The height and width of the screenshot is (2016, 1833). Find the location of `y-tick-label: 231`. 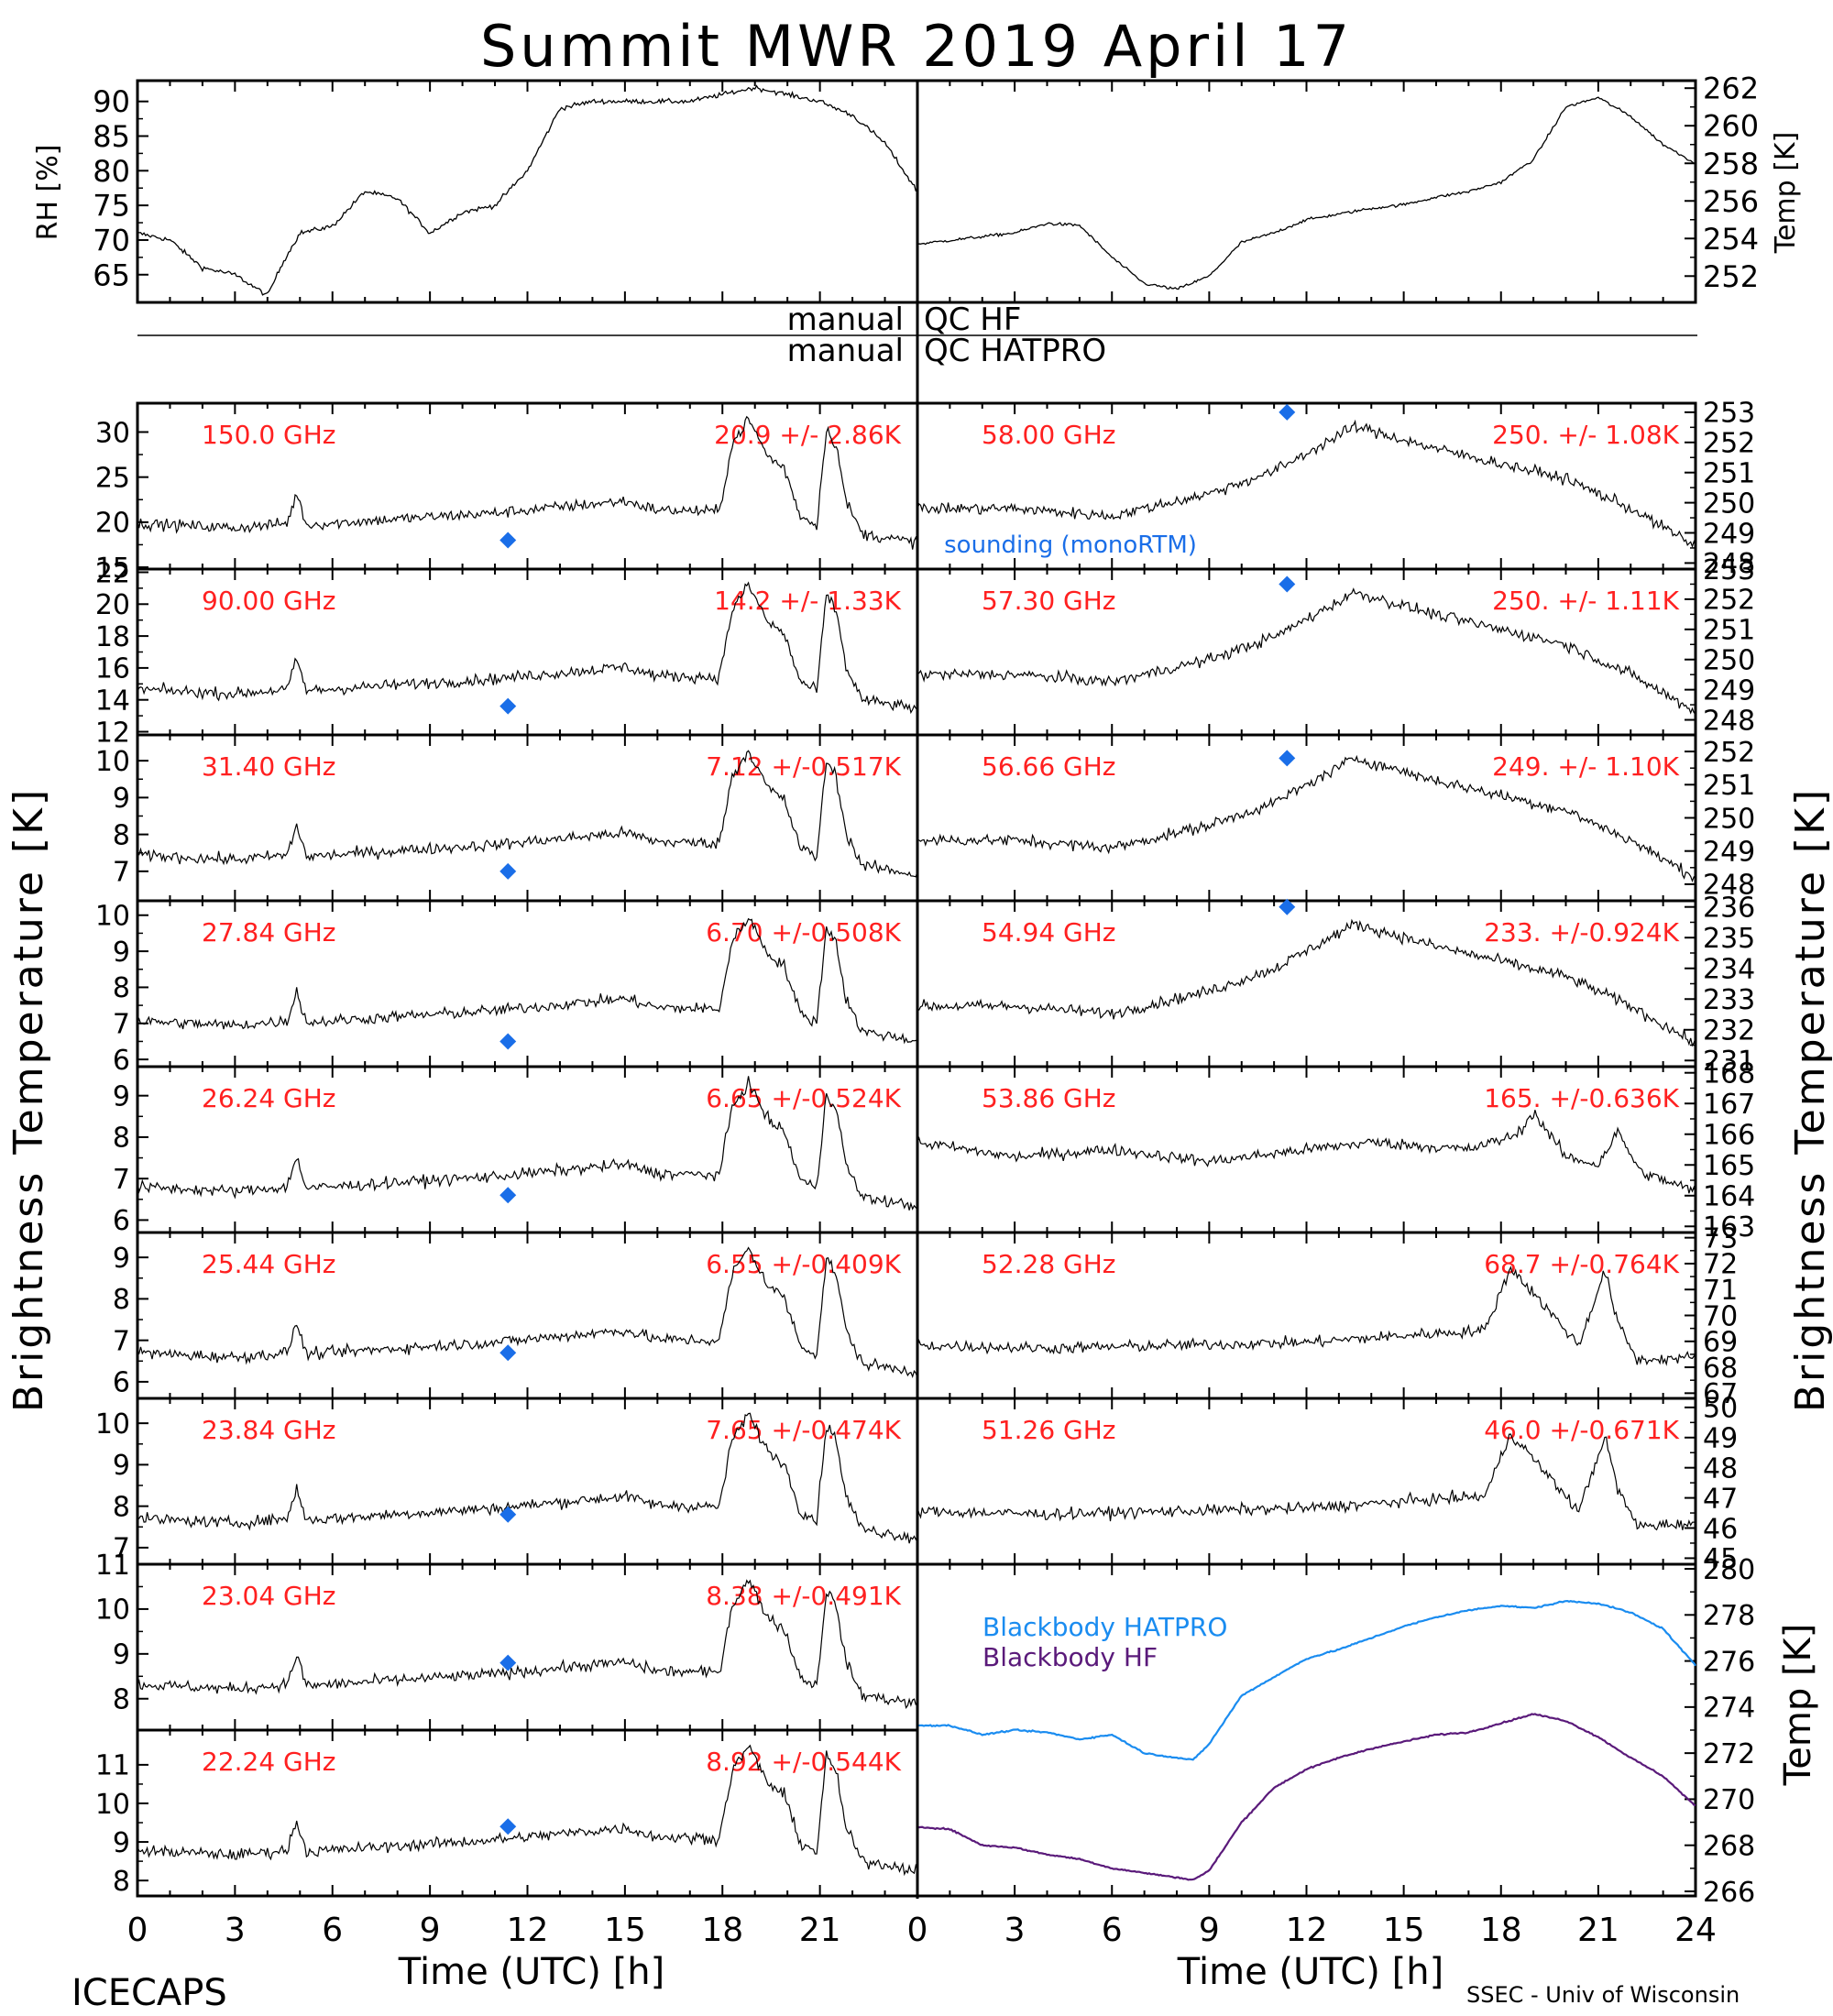

y-tick-label: 231 is located at coordinates (1729, 1062).